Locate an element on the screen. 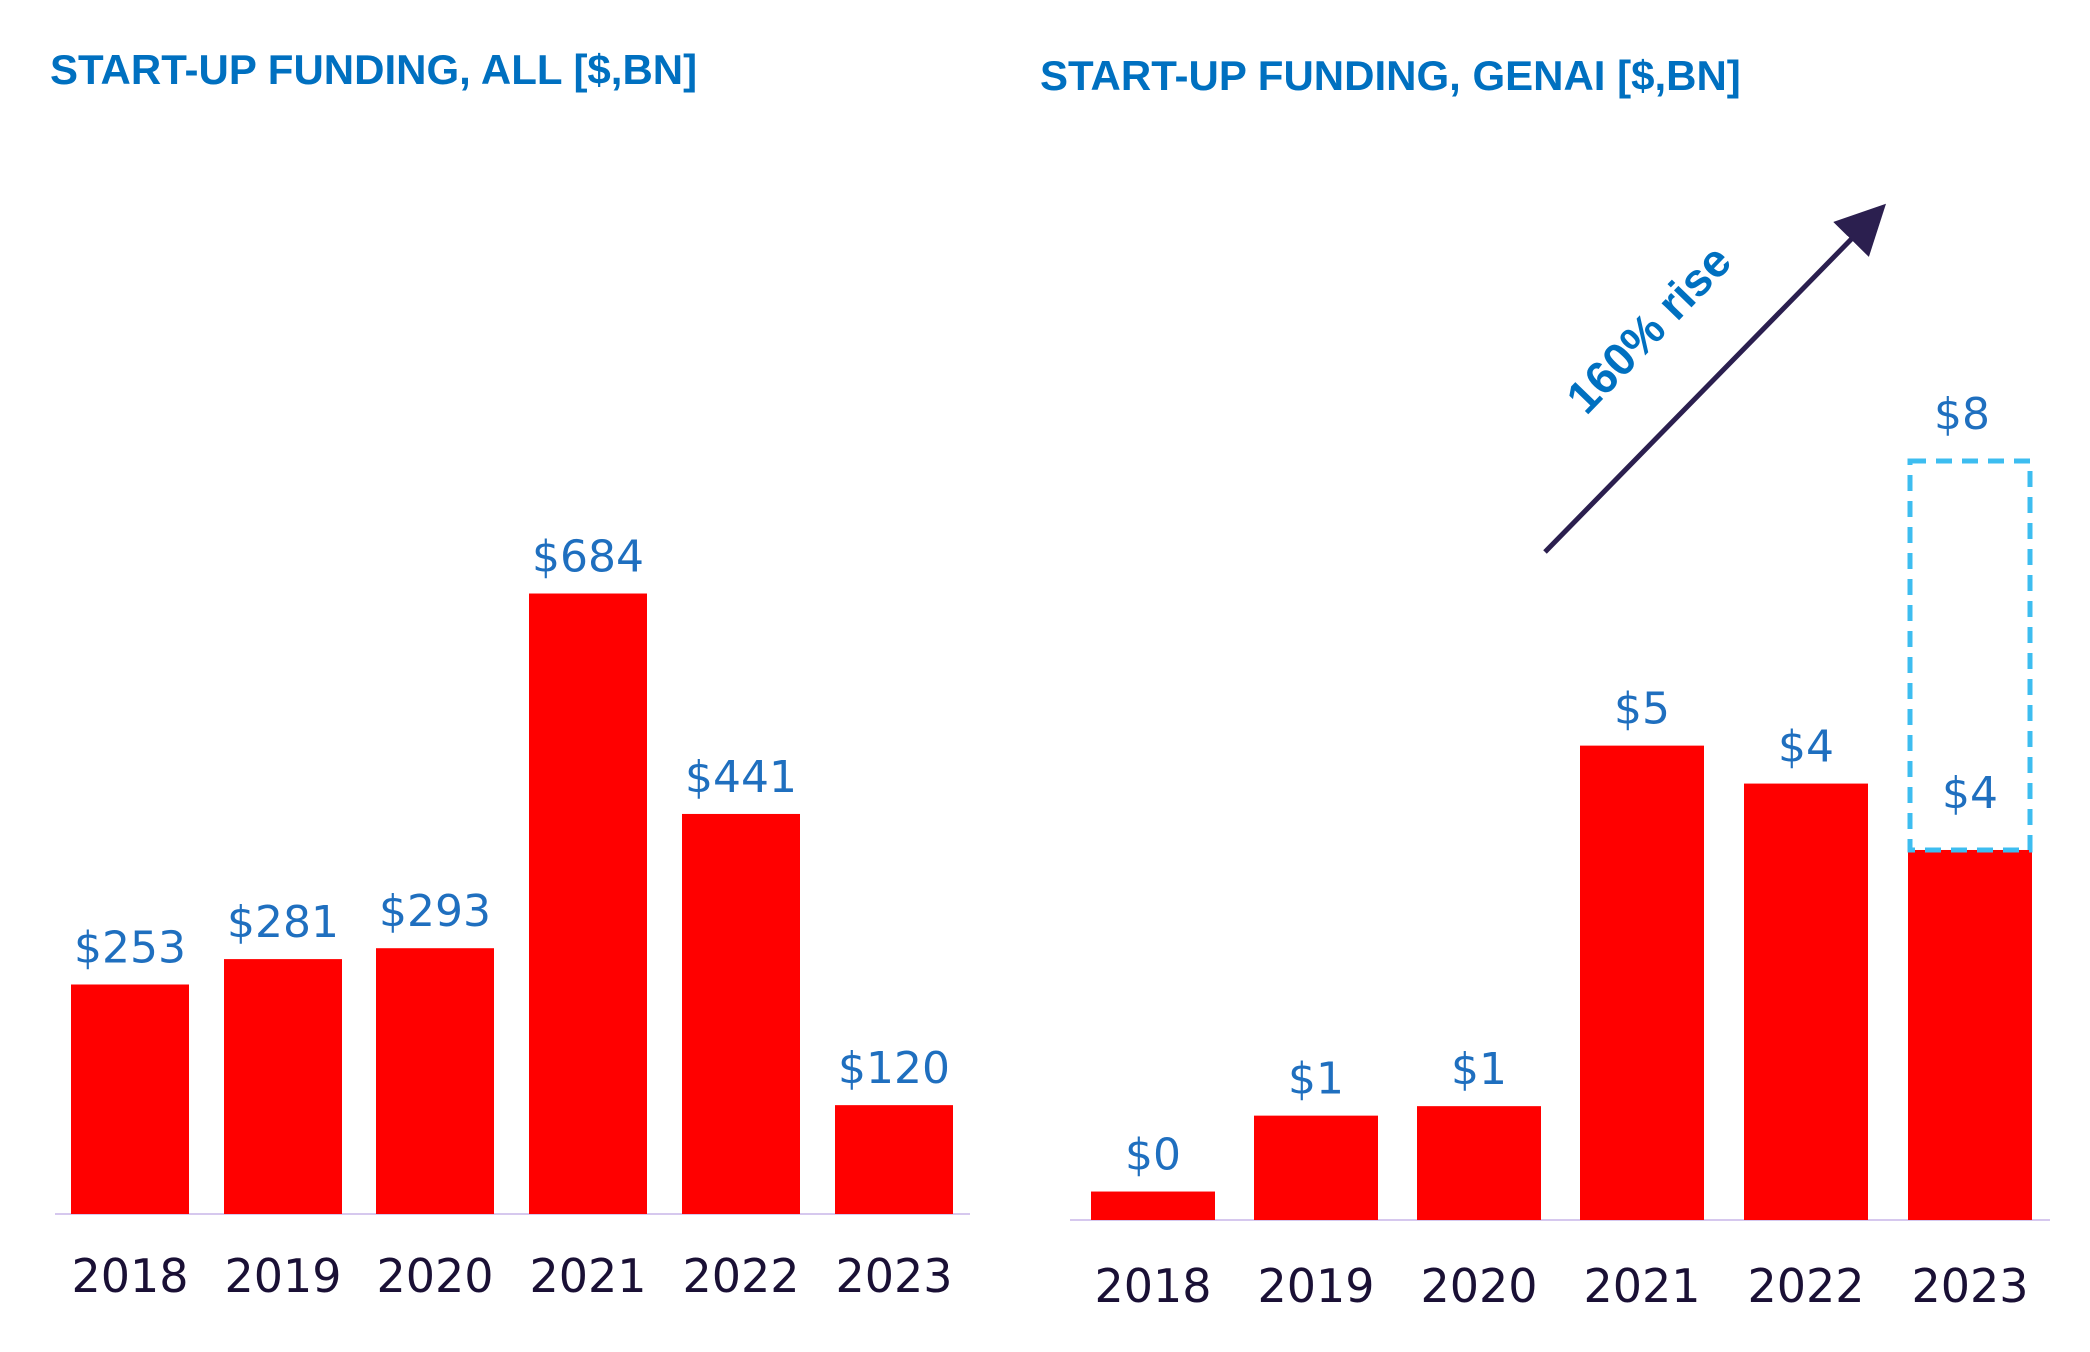 The width and height of the screenshot is (2090, 1352). chart-title-genai: START-UP FUNDING, GENAI [$,BN] is located at coordinates (1390, 75).